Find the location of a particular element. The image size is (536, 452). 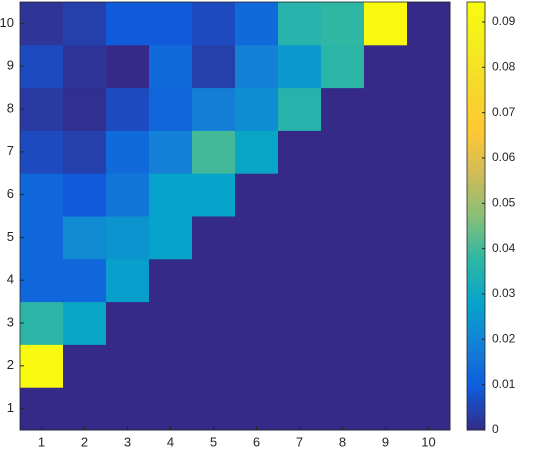

x-tick-label: 10 is located at coordinates (428, 441).